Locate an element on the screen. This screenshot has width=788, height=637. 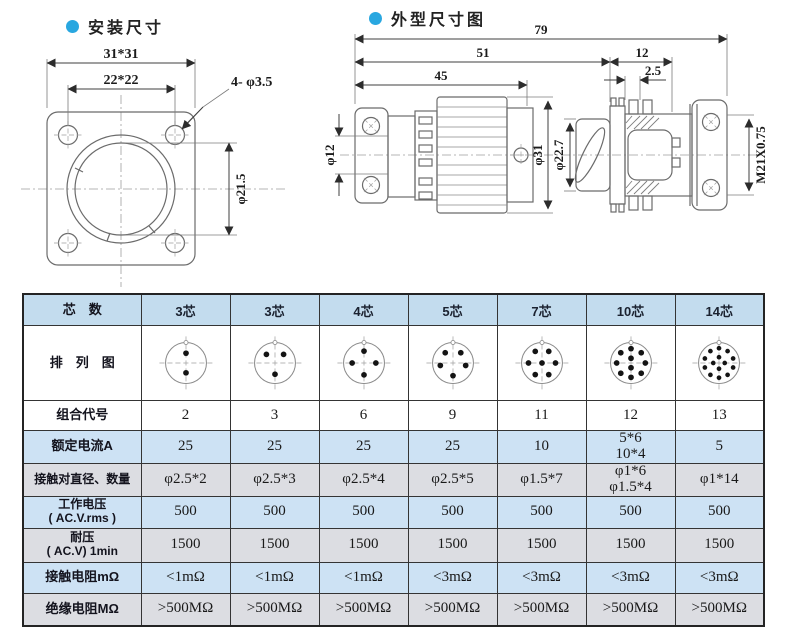
table-cell: 2 is located at coordinates (185, 415).